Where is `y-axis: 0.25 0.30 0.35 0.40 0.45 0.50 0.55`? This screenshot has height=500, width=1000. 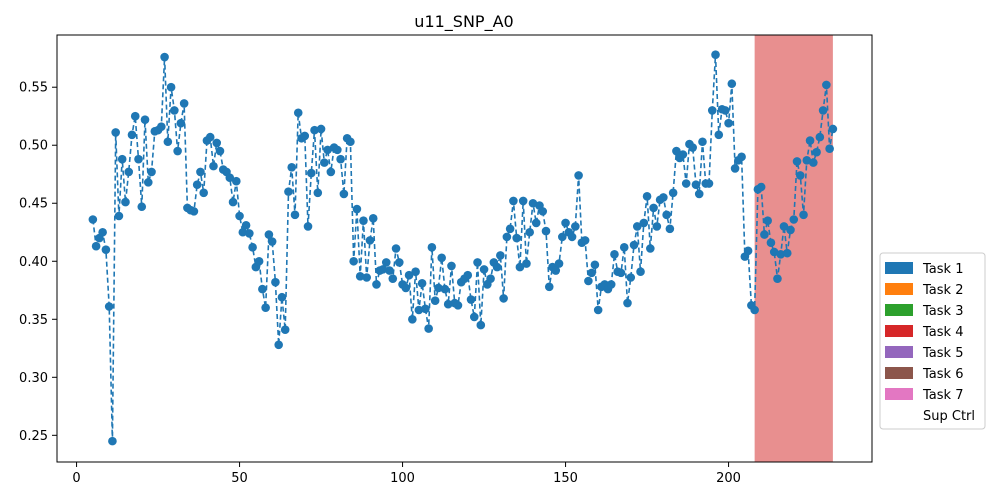
y-axis: 0.25 0.30 0.35 0.40 0.45 0.50 0.55 is located at coordinates (38, 262).